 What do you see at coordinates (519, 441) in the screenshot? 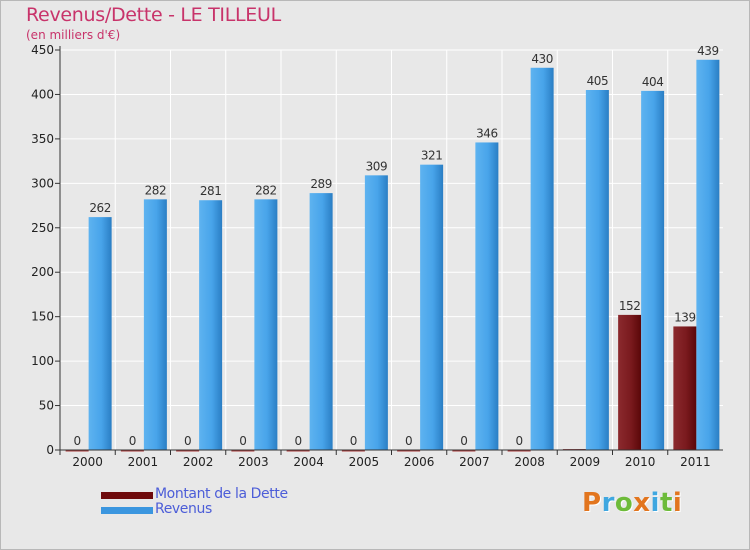
I see `data-label-dette-2008: 0` at bounding box center [519, 441].